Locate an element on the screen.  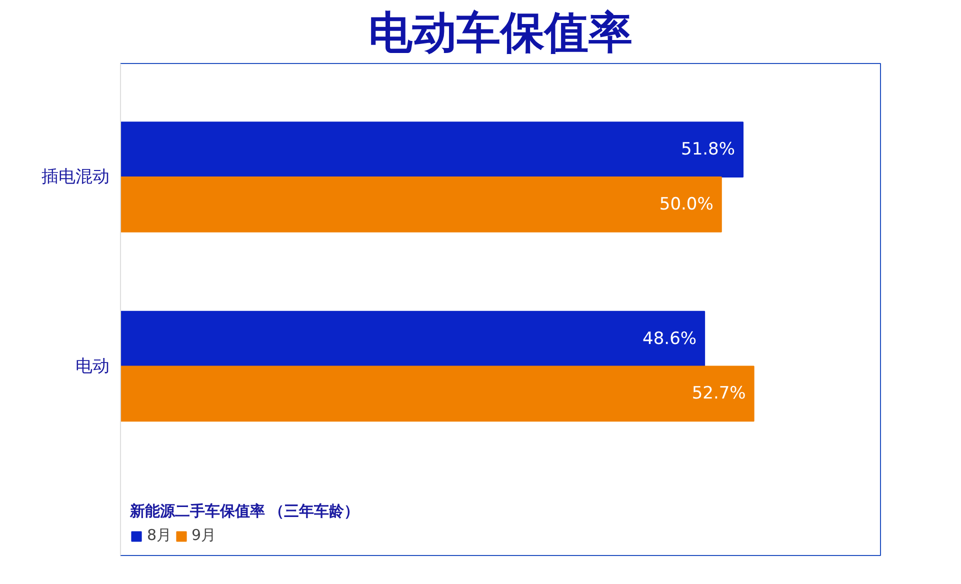
legend-label: 8月 is located at coordinates (159, 535).